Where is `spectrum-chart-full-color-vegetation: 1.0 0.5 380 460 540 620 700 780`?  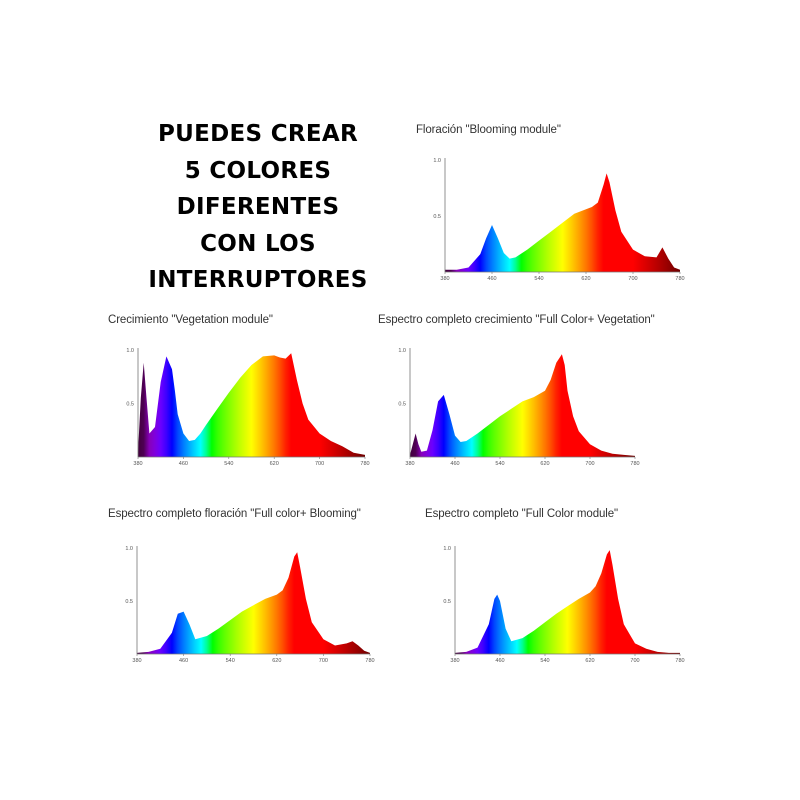
spectrum-chart-full-color-vegetation: 1.0 0.5 380 460 540 620 700 780 is located at coordinates (519, 407).